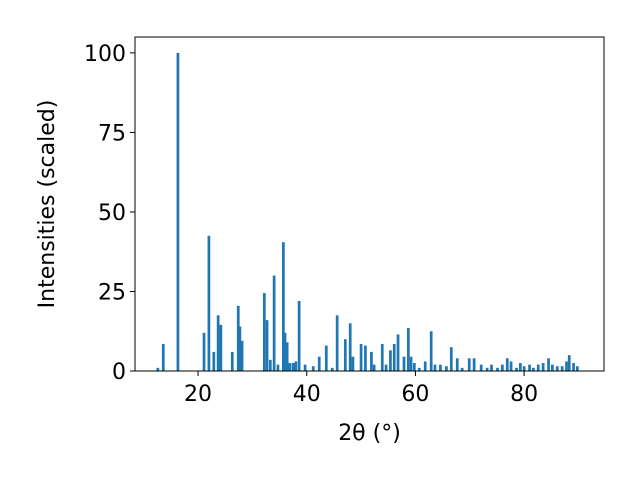  What do you see at coordinates (112, 133) in the screenshot?
I see `y-tick-label: 75` at bounding box center [112, 133].